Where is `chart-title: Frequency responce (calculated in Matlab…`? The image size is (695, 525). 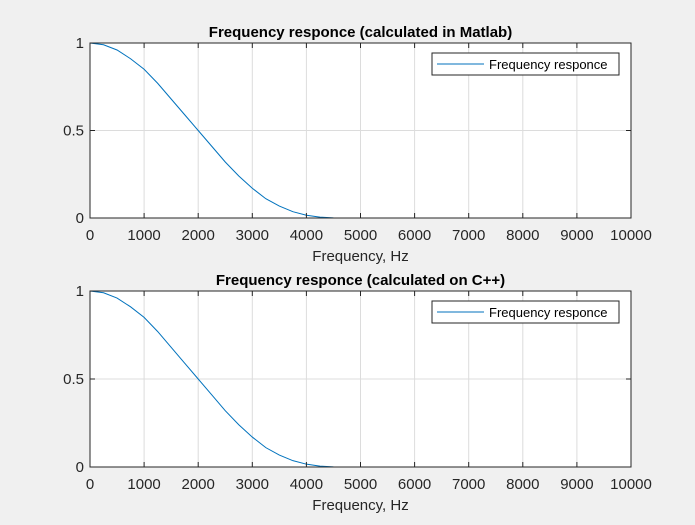
chart-title: Frequency responce (calculated in Matlab… is located at coordinates (360, 32).